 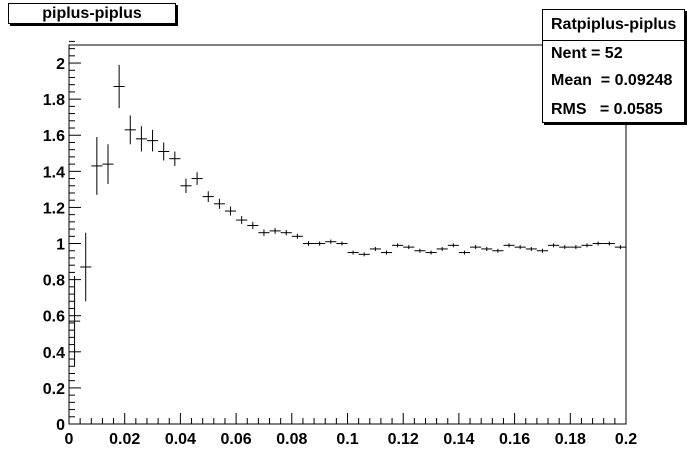 What do you see at coordinates (54, 281) in the screenshot?
I see `y-tick-label: 0.8` at bounding box center [54, 281].